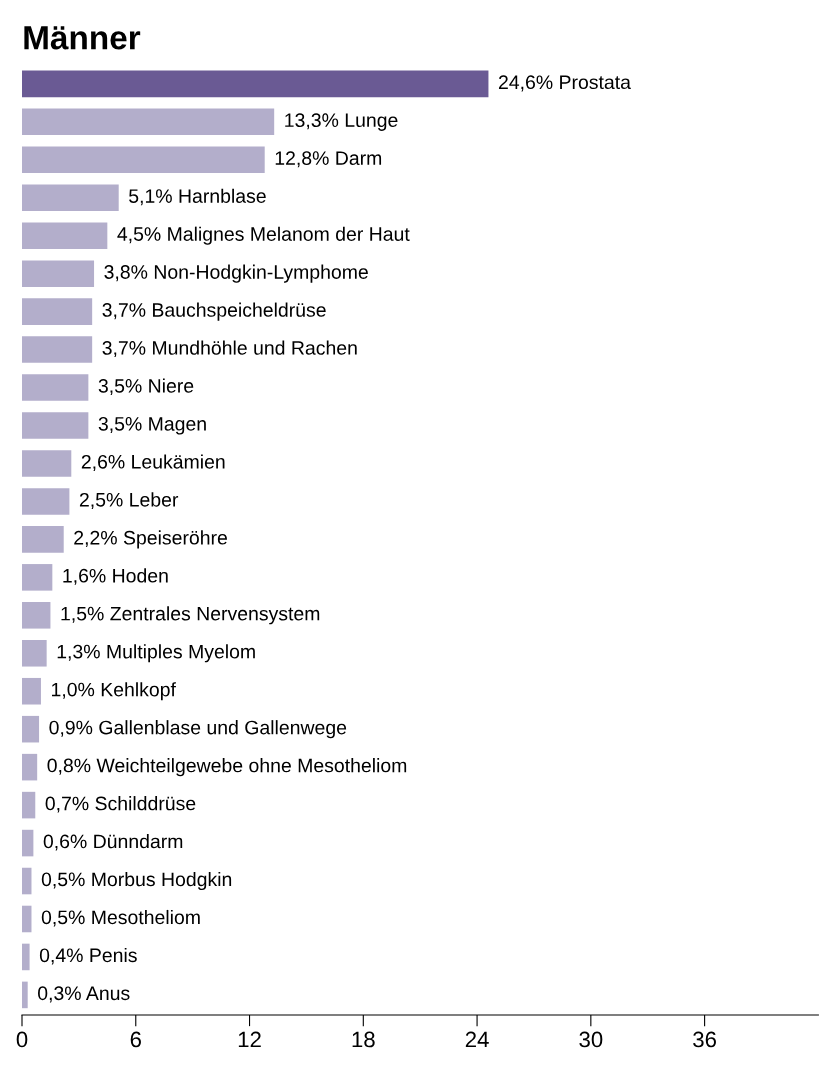  I want to click on x-tick-label: 6, so click(135, 1039).